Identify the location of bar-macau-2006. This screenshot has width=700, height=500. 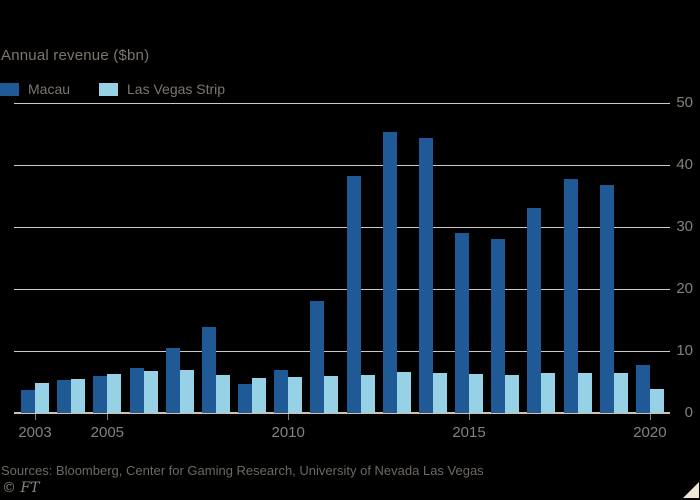
(136, 390).